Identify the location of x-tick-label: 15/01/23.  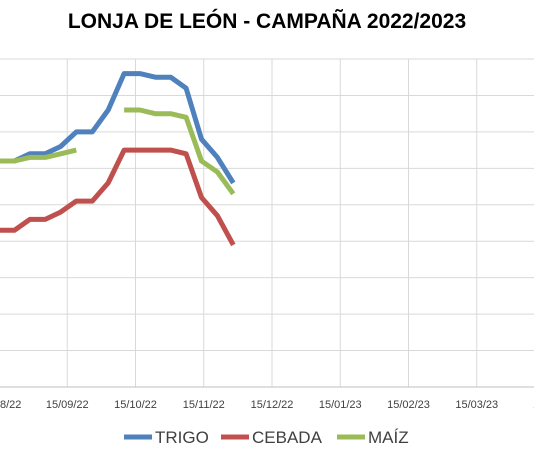
(340, 405).